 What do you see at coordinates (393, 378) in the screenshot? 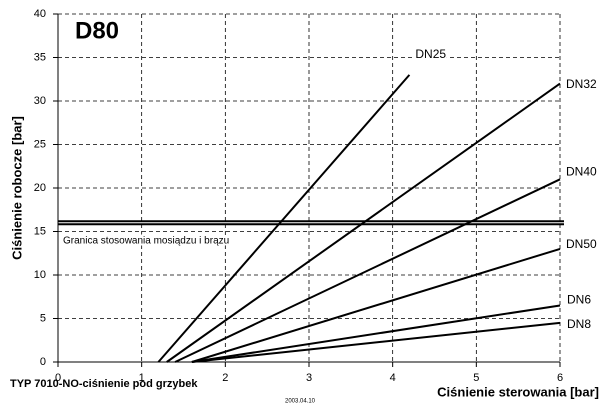
I see `x-tick-label: 4` at bounding box center [393, 378].